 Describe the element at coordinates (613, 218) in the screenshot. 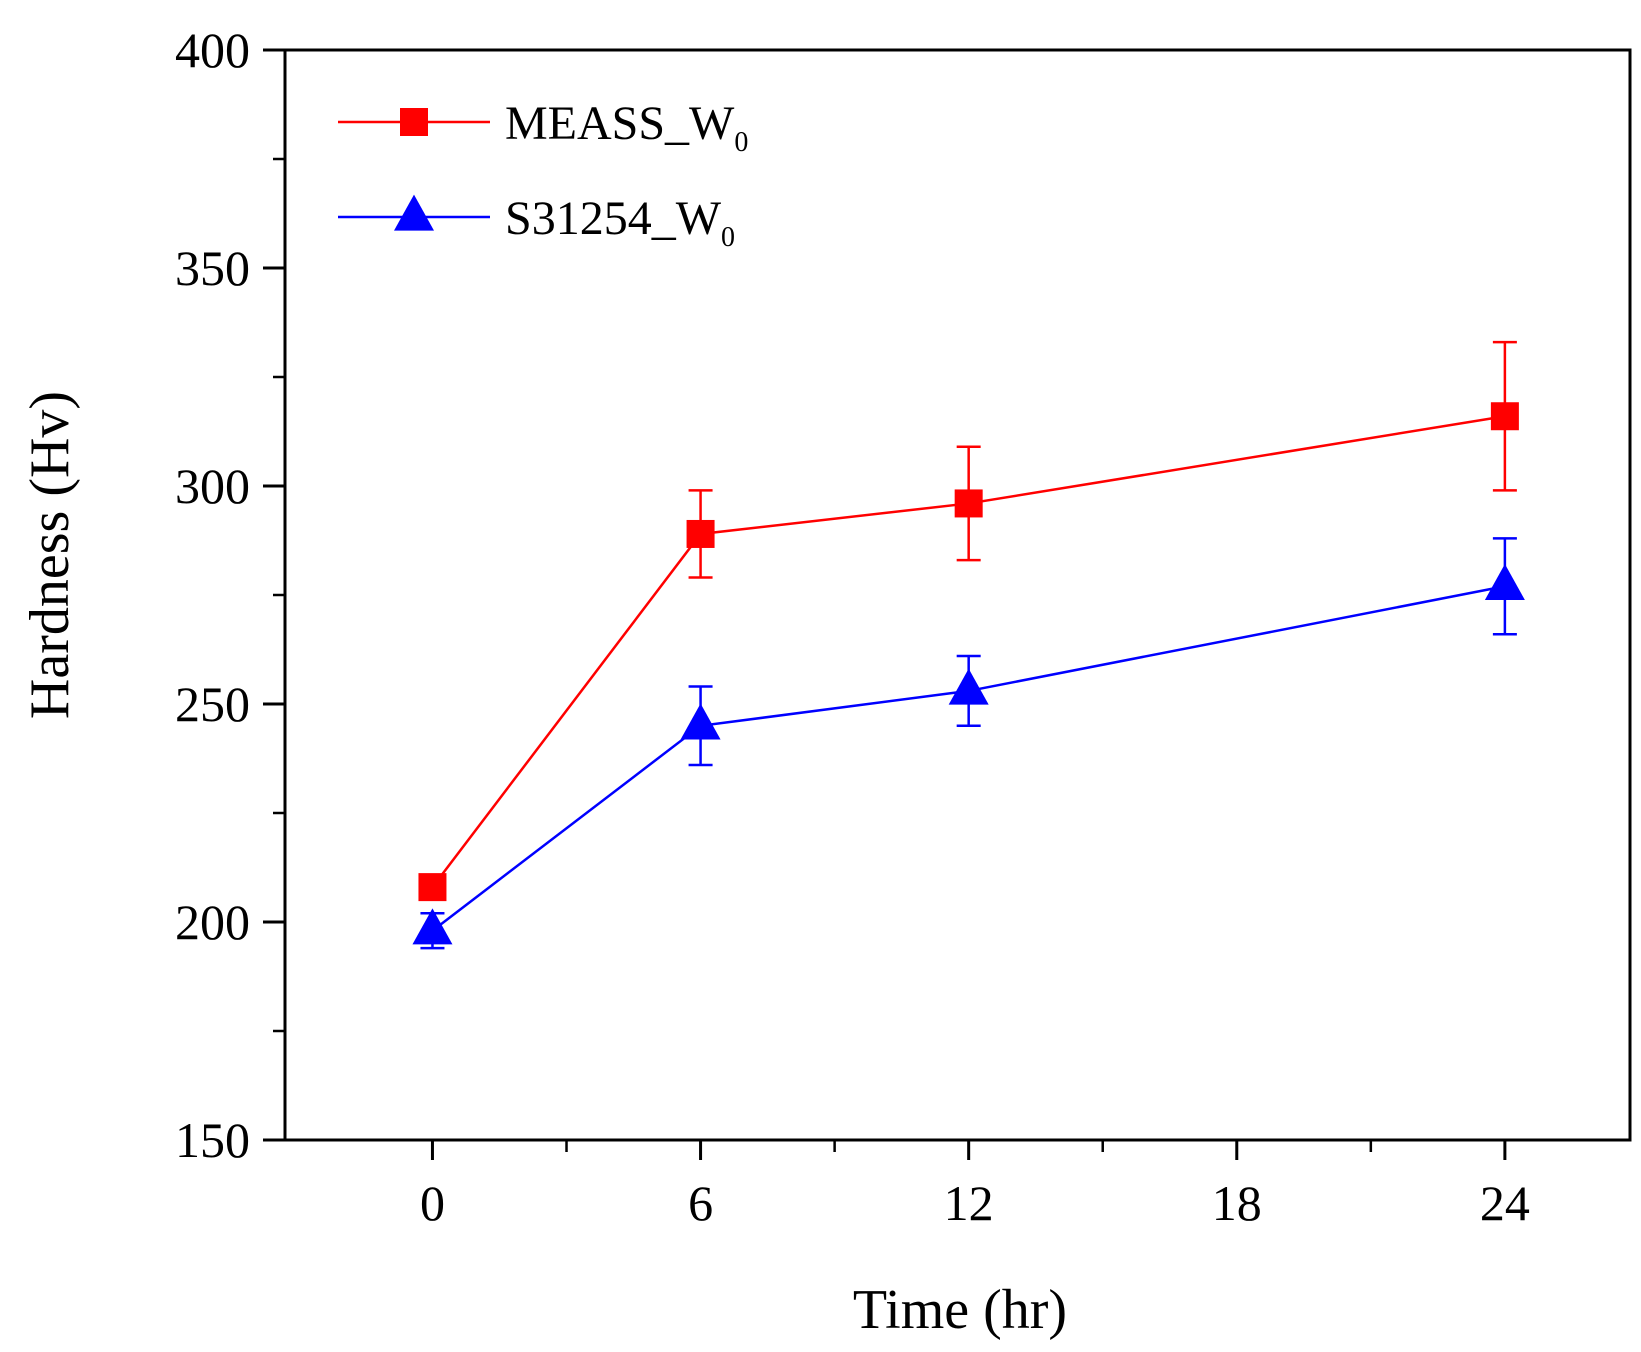

I see `legend-label-main: S31254_W` at that location.